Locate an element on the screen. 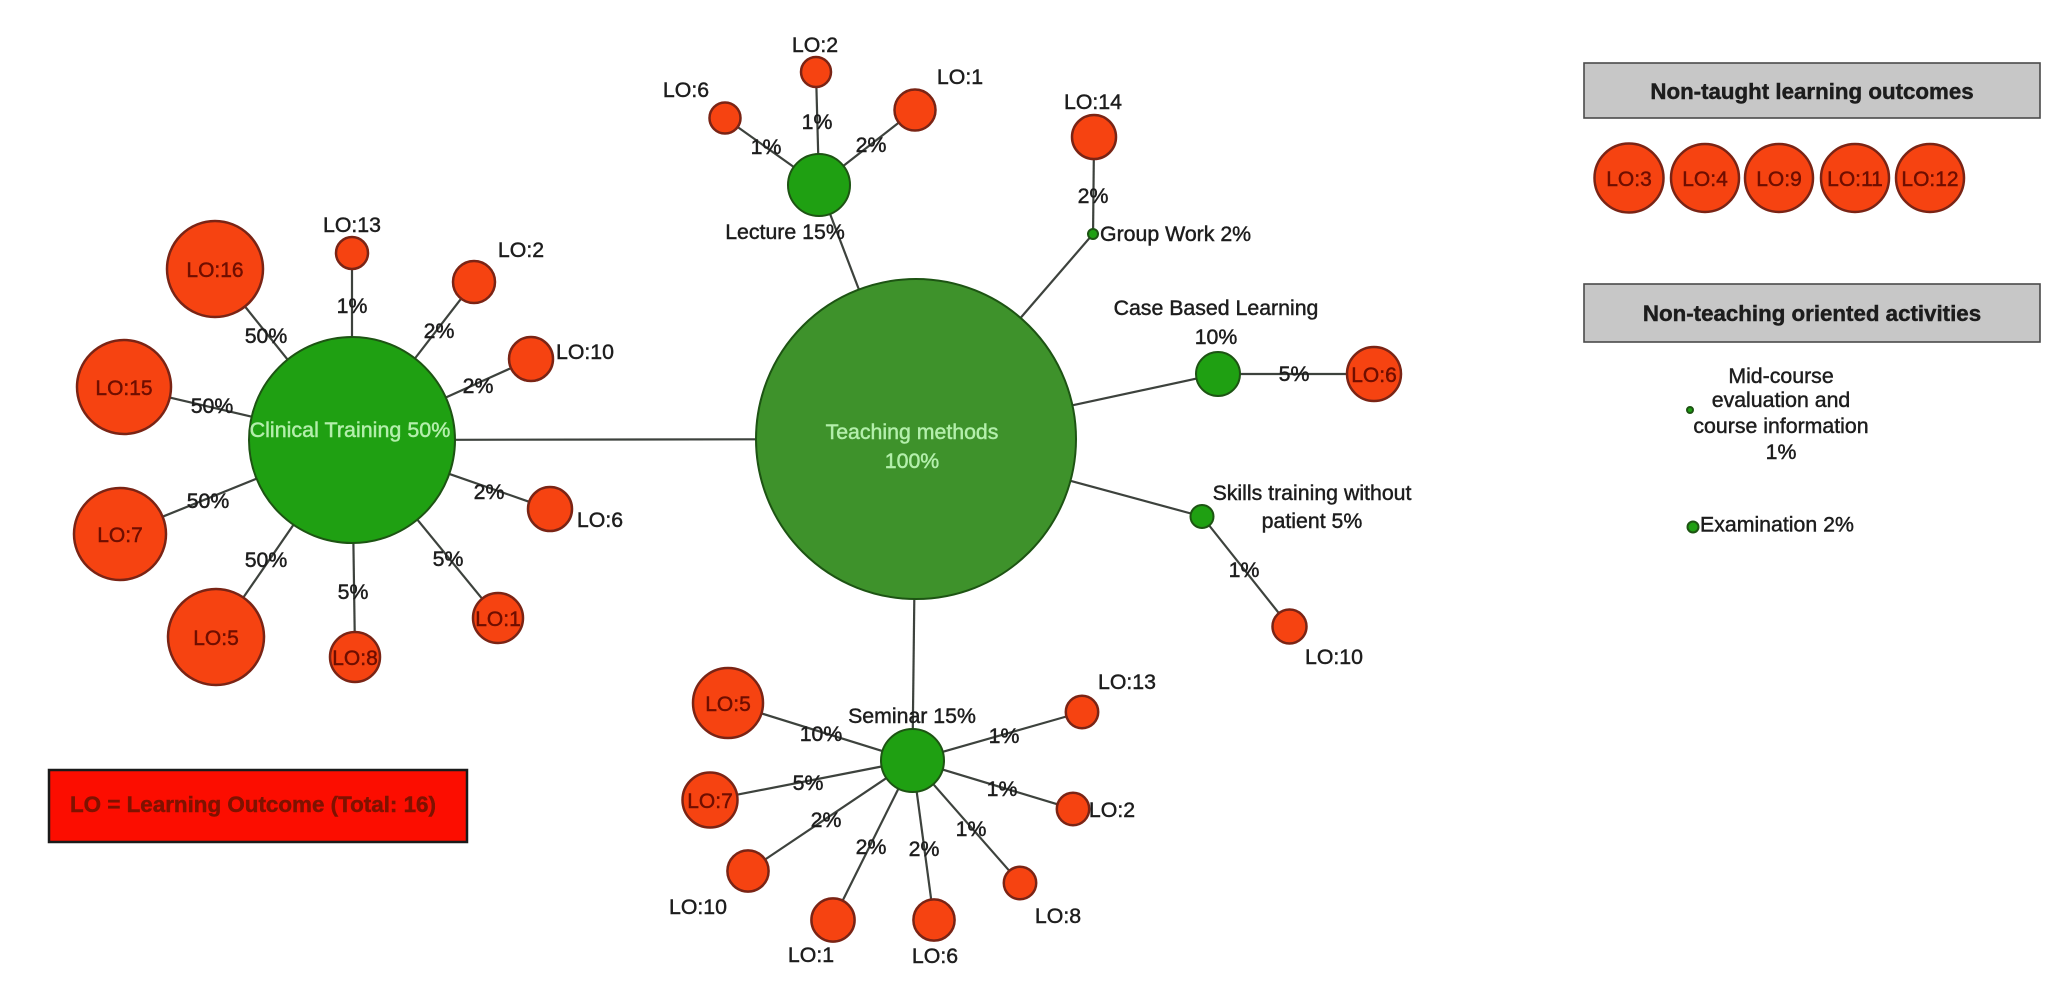 The width and height of the screenshot is (2059, 1001). svg-text: Skills training without is located at coordinates (1312, 493).